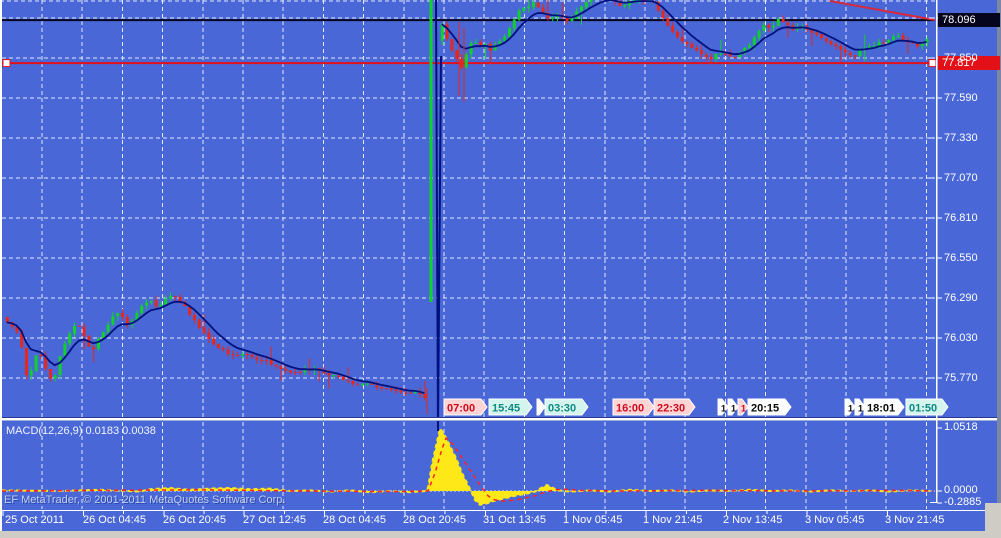 This screenshot has height=538, width=1001. I want to click on price-axis-tick: 77.070, so click(961, 178).